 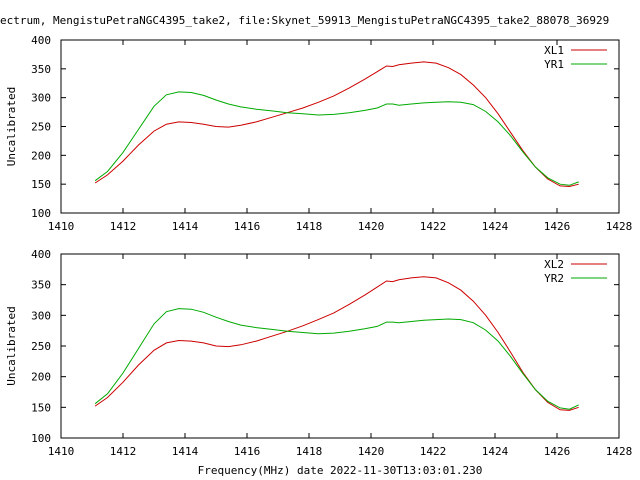 What do you see at coordinates (336, 138) in the screenshot?
I see `series-line-yr1` at bounding box center [336, 138].